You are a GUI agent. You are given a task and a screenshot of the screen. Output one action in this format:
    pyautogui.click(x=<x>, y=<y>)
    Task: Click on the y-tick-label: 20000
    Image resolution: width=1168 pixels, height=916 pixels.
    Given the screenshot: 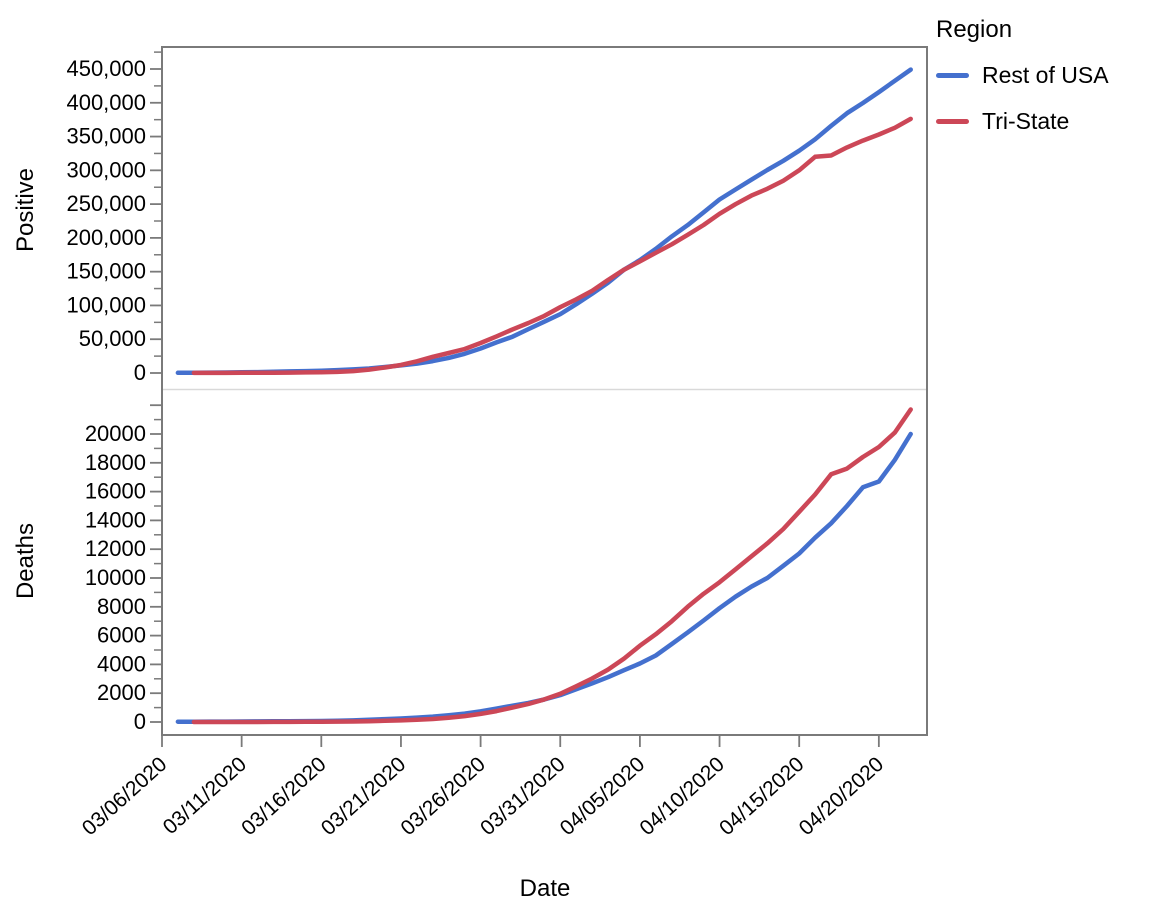 What is the action you would take?
    pyautogui.click(x=115, y=433)
    